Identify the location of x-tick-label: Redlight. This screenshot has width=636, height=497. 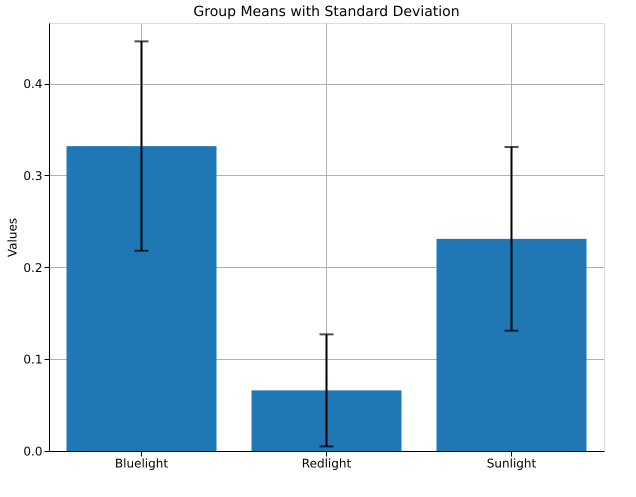
(327, 463).